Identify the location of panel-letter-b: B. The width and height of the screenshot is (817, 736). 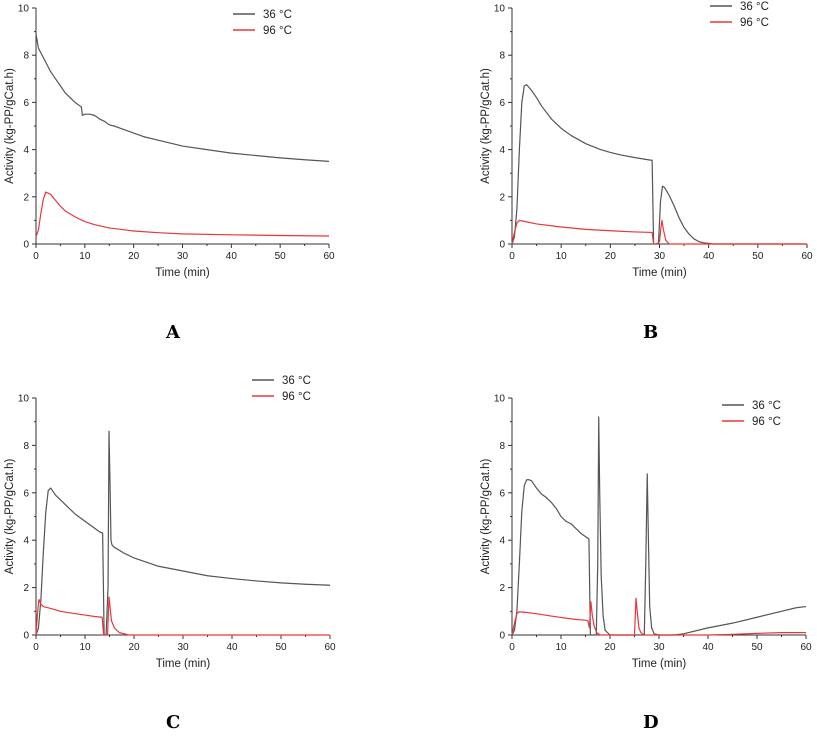
(651, 332).